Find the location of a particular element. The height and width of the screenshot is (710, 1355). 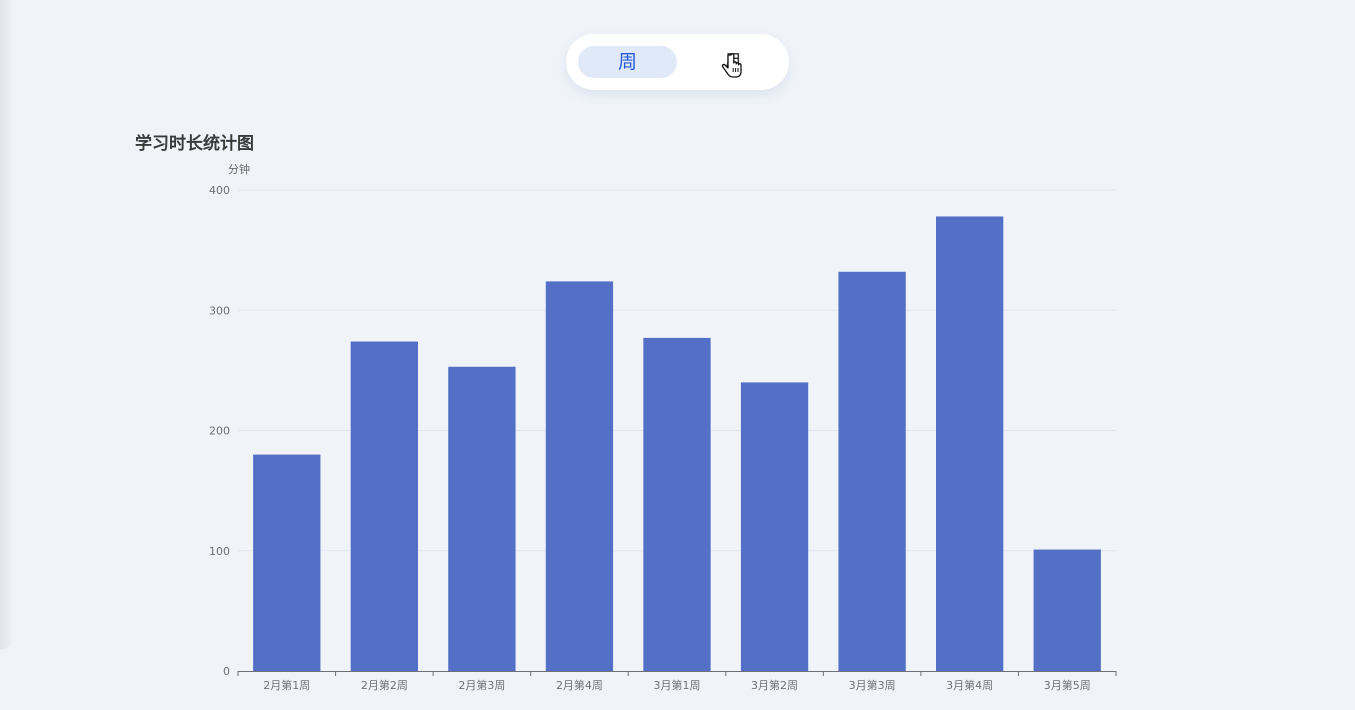

x-tick-label: 2月第1周 is located at coordinates (286, 685).